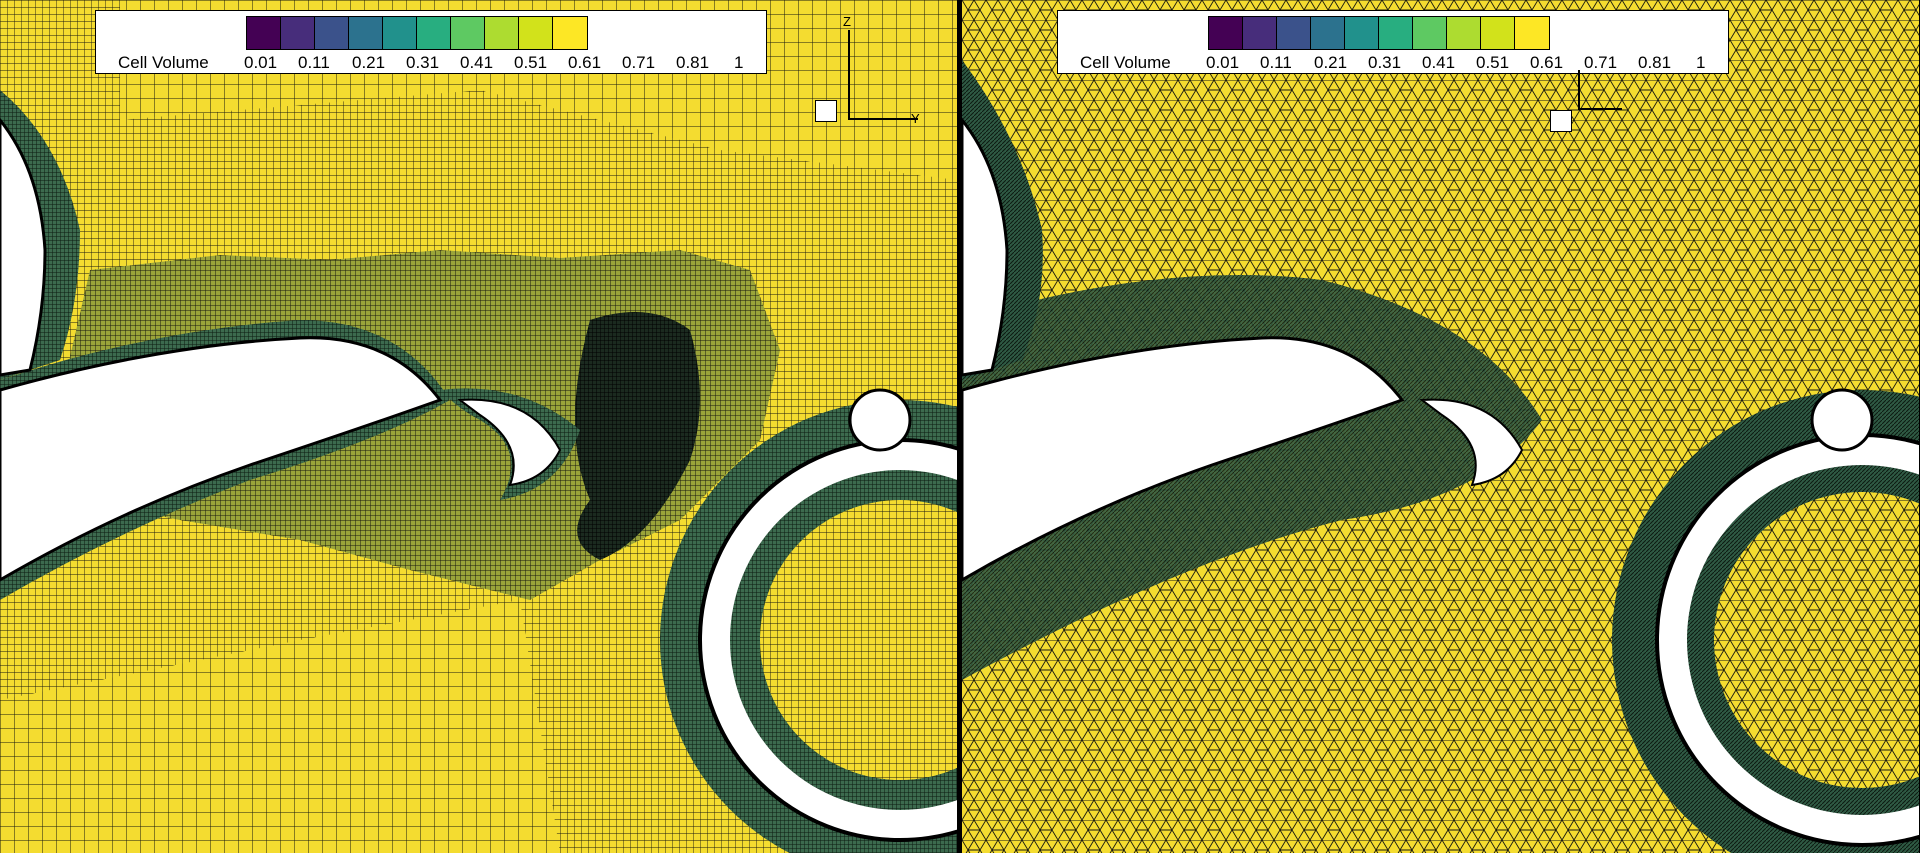  What do you see at coordinates (1816, 640) in the screenshot?
I see `tri-nacelle-core` at bounding box center [1816, 640].